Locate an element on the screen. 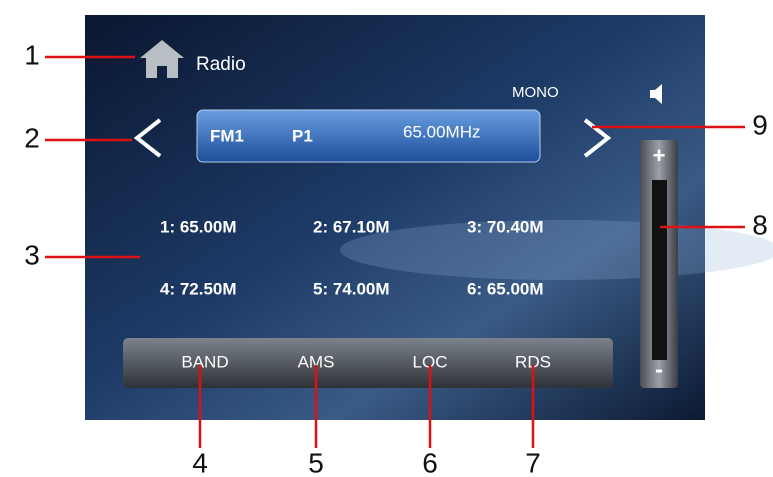  frequency: 65.00MHz is located at coordinates (441, 131).